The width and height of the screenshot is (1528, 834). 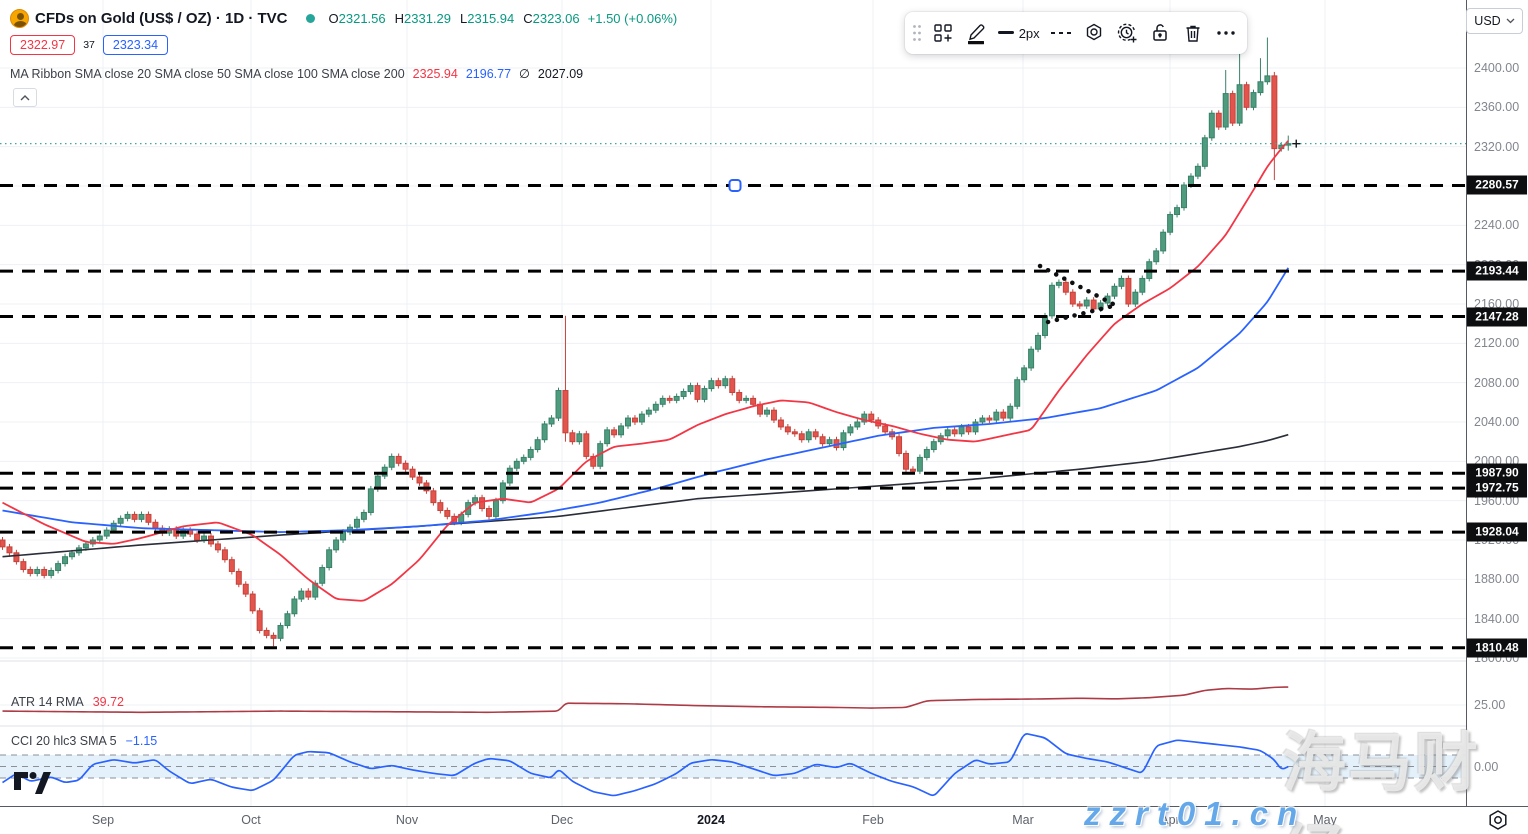 What do you see at coordinates (1497, 648) in the screenshot?
I see `level-price-label: 1810.48` at bounding box center [1497, 648].